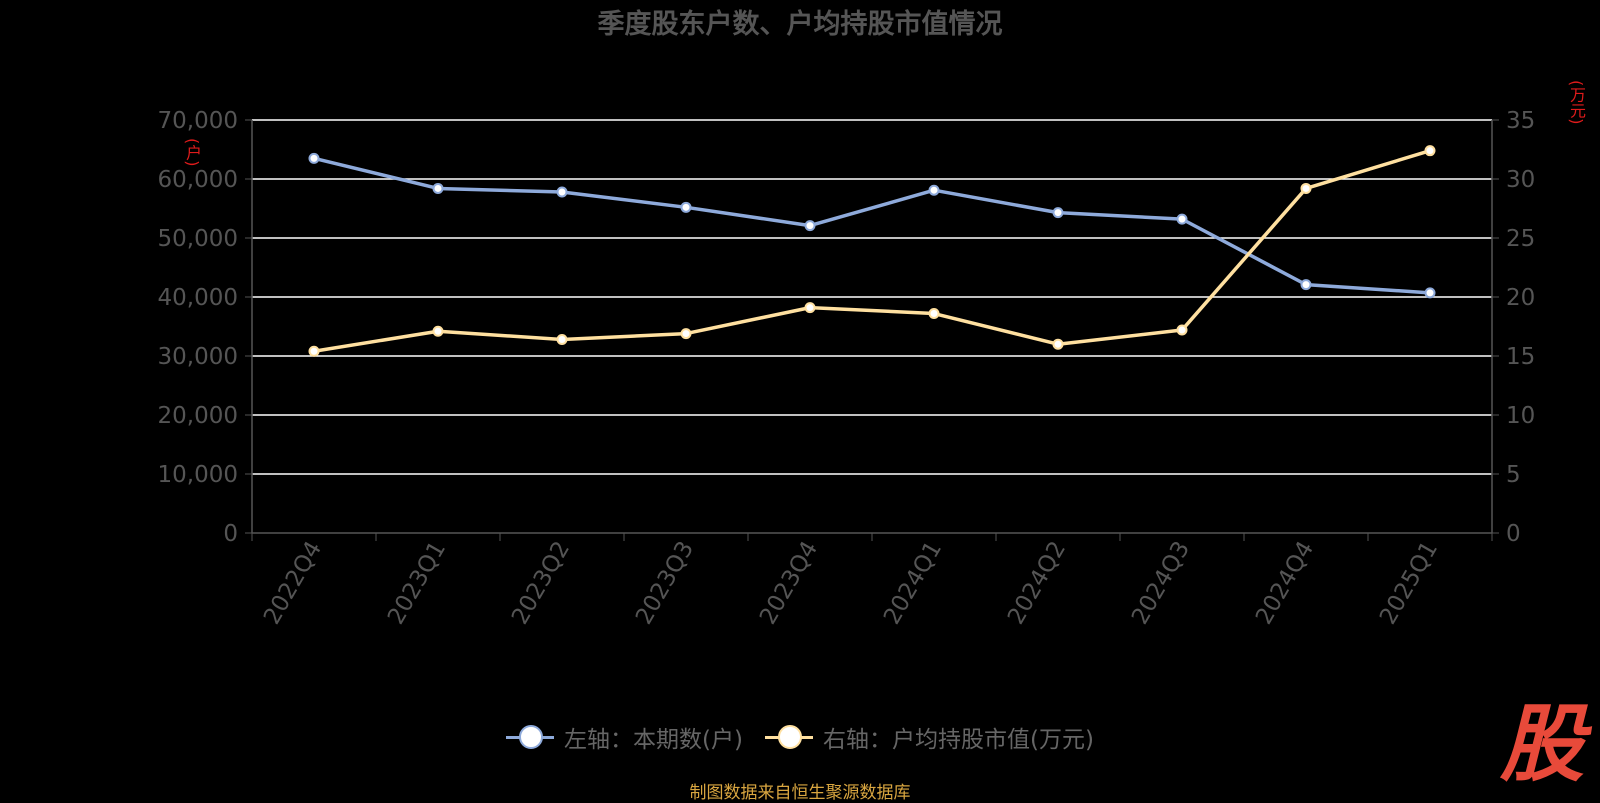  What do you see at coordinates (1513, 475) in the screenshot?
I see `right-tick-label: 5` at bounding box center [1513, 475].